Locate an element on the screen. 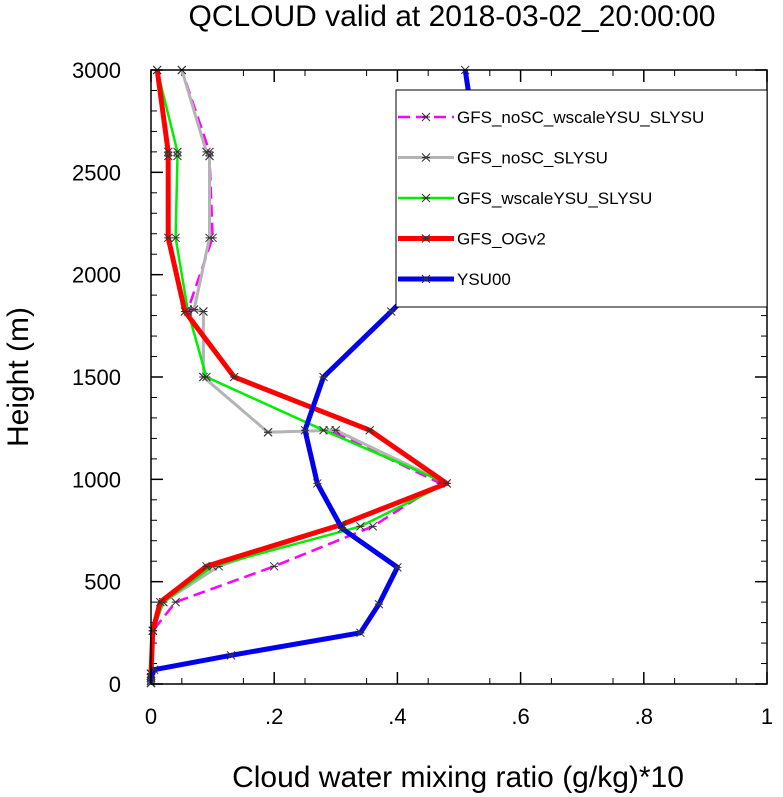 This screenshot has height=797, width=783. y-tick-label: 0 is located at coordinates (115, 684).